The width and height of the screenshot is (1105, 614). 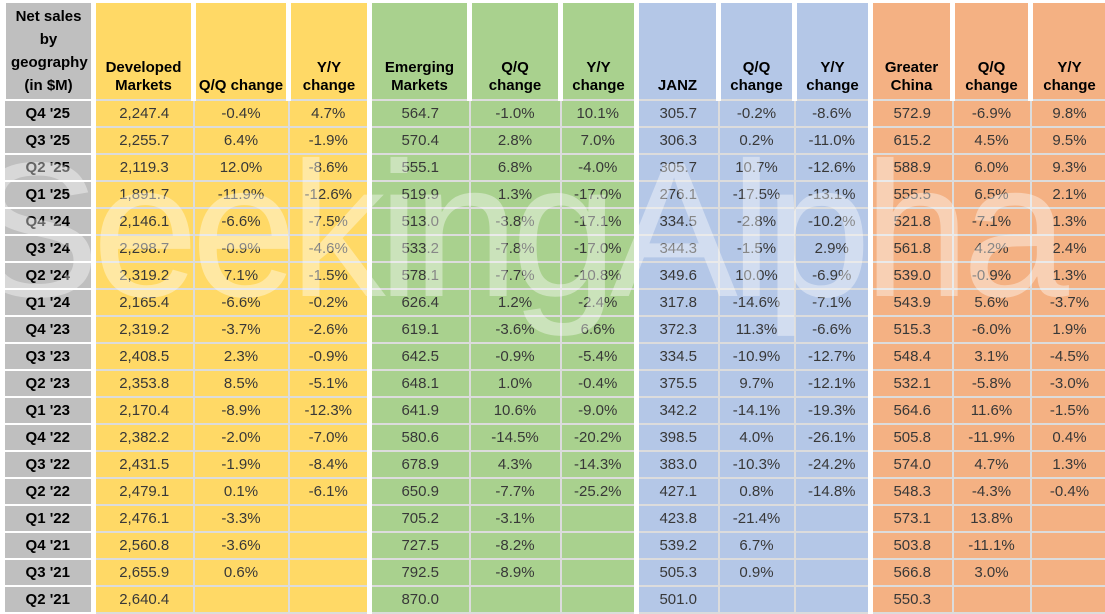 What do you see at coordinates (49, 275) in the screenshot?
I see `row-label: Q2 '24` at bounding box center [49, 275].